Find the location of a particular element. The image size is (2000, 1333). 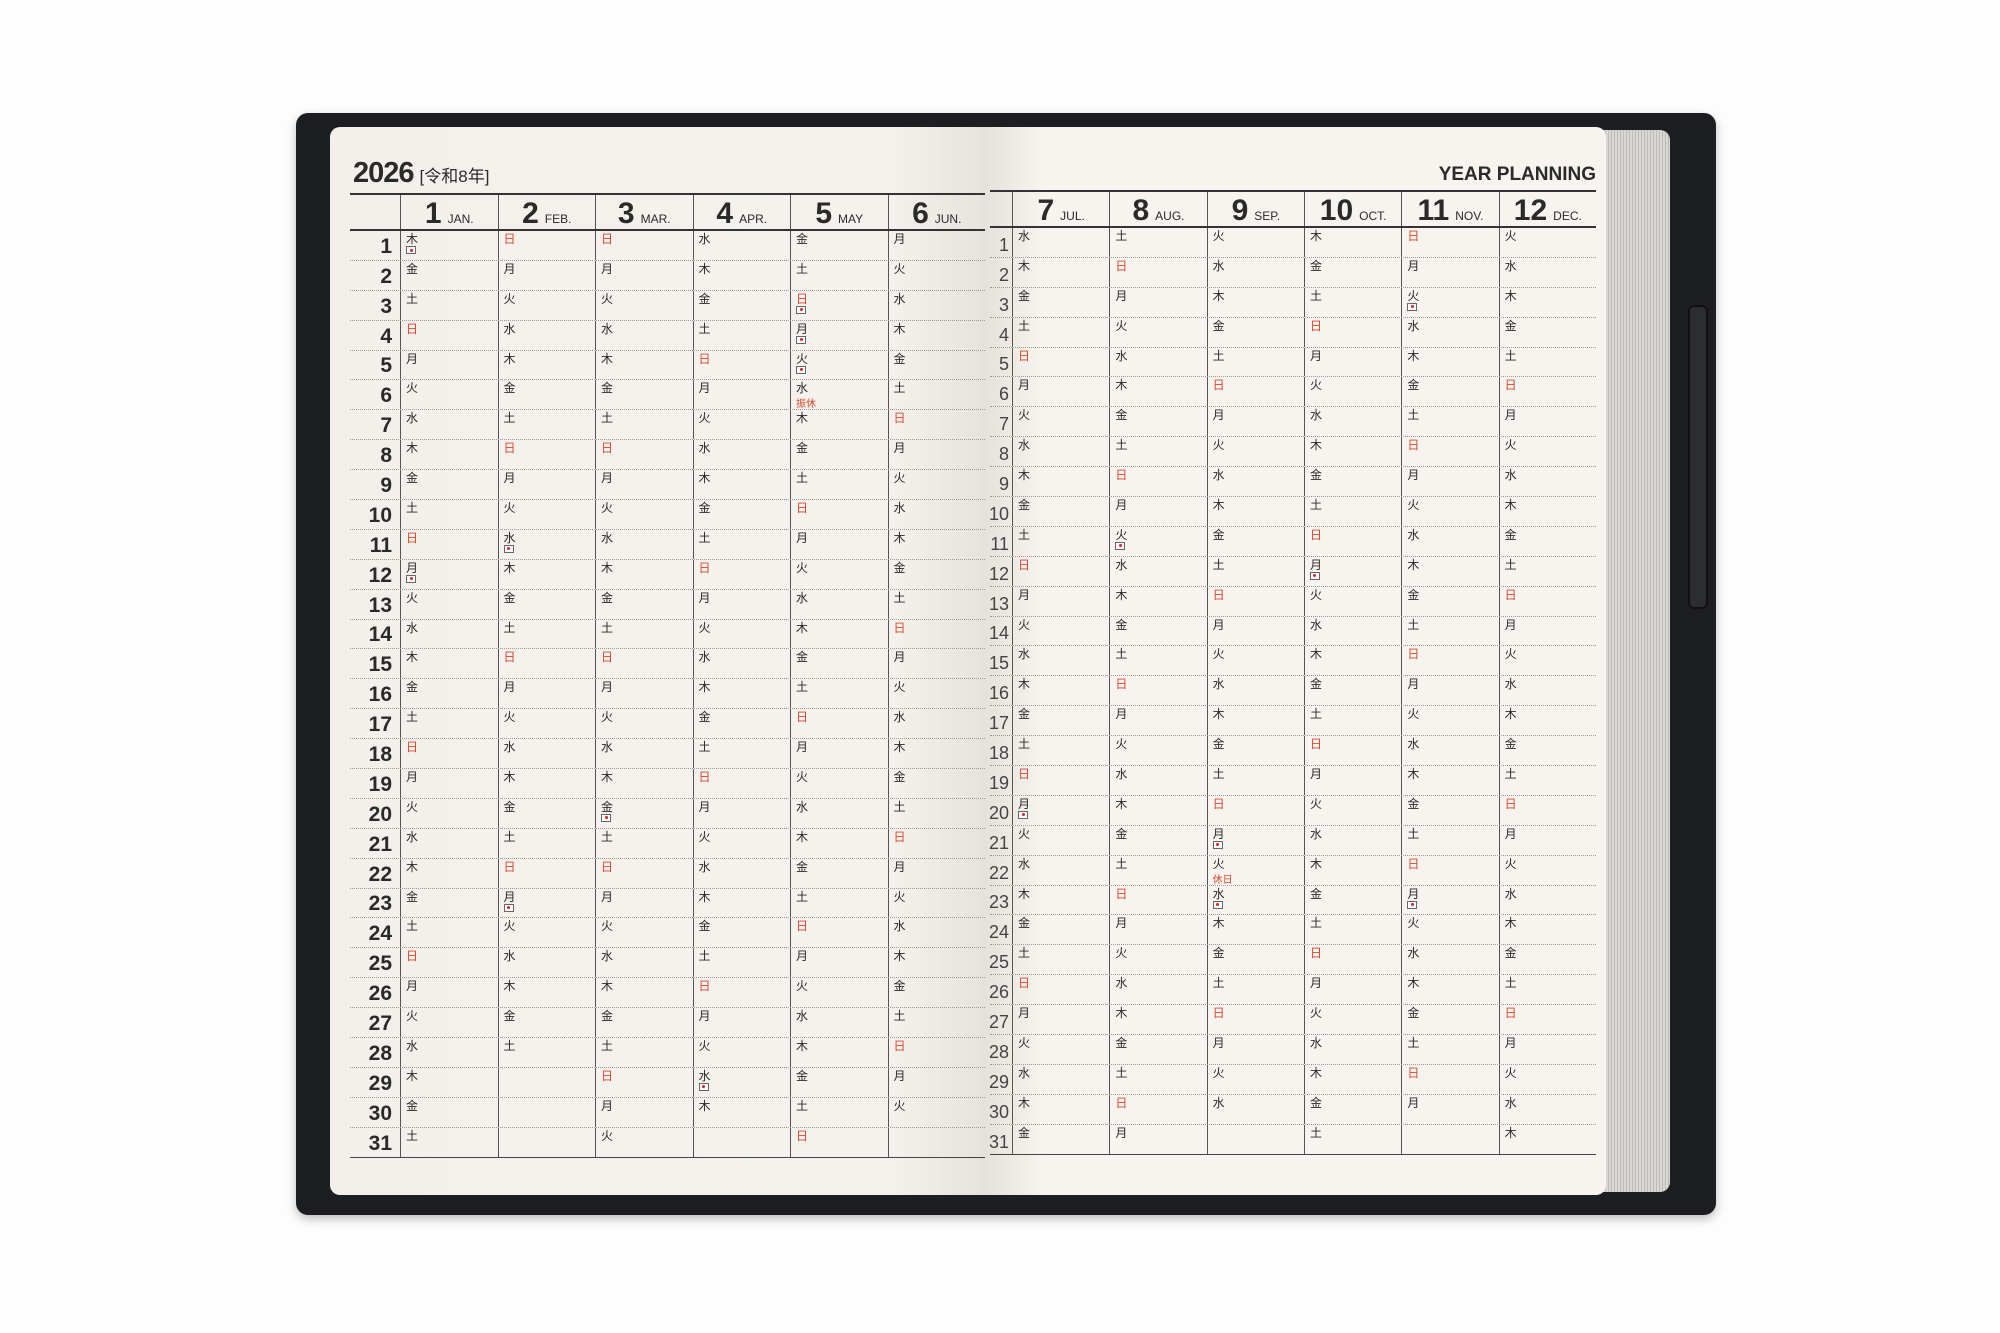

day-cell: 水振休 is located at coordinates (839, 395).